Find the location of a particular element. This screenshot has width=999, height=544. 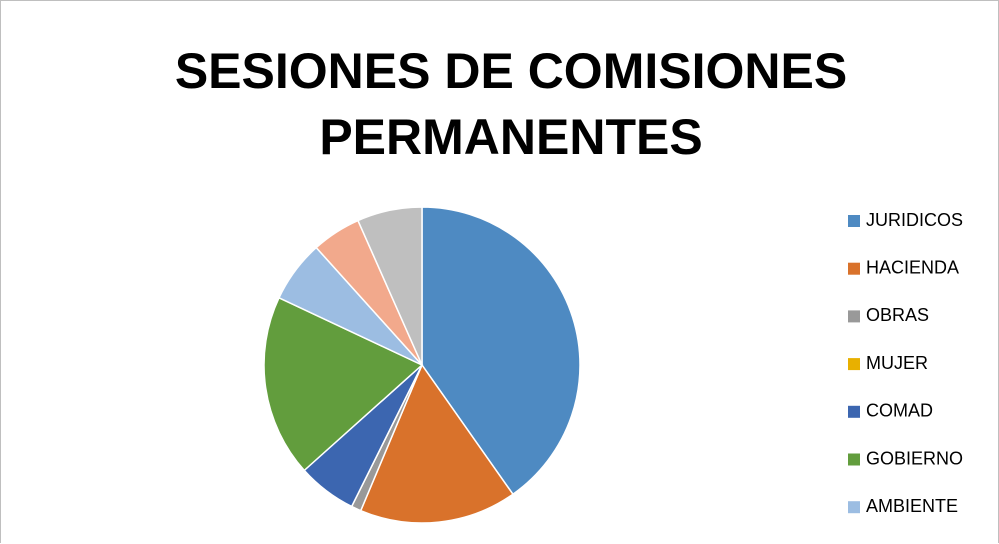

legend-label: COMAD is located at coordinates (899, 411).